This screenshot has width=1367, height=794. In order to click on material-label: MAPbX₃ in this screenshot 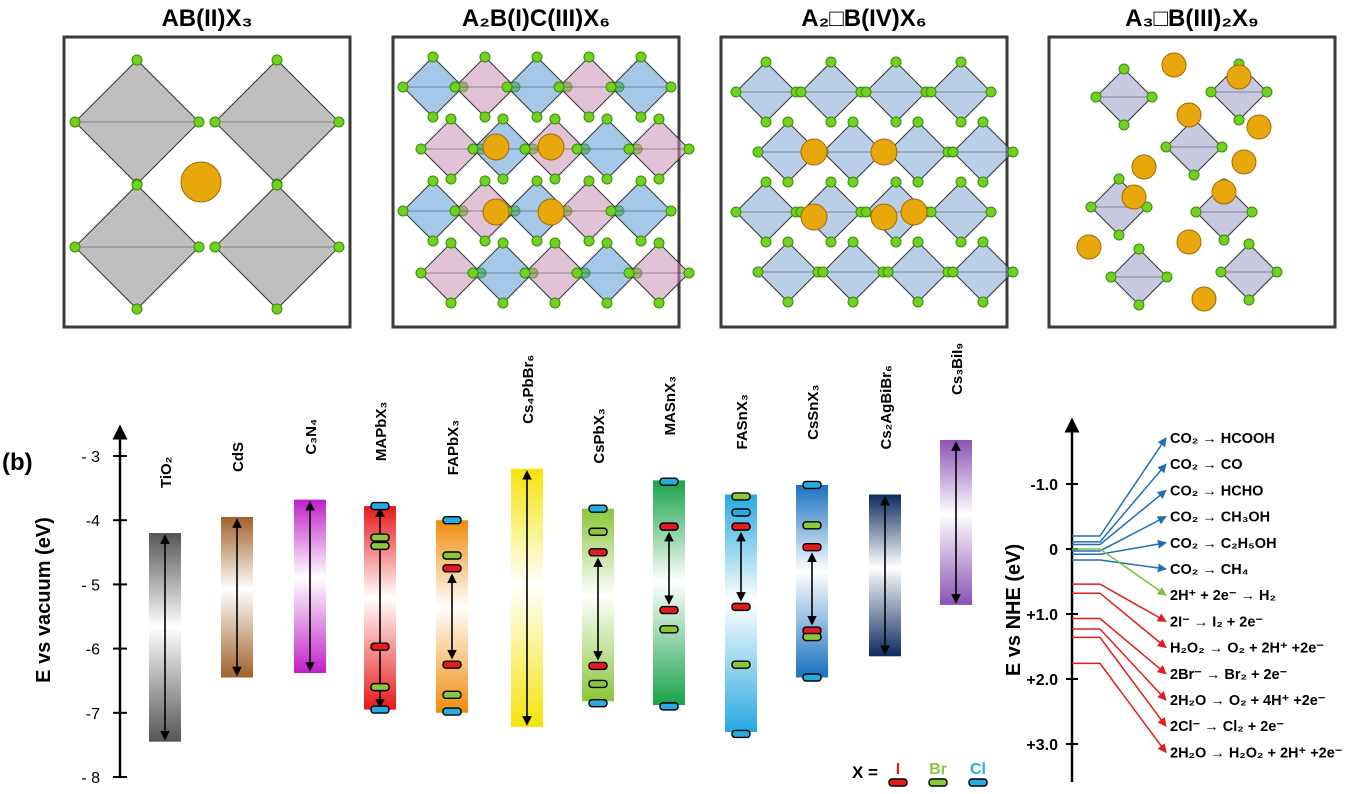, I will do `click(381, 432)`.